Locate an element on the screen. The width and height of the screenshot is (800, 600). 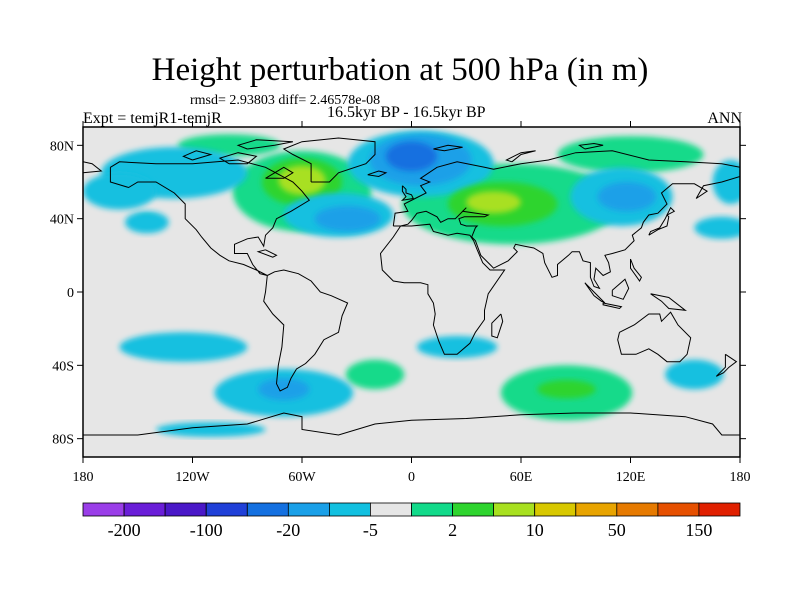
colorbar-label: 150 is located at coordinates (698, 530).